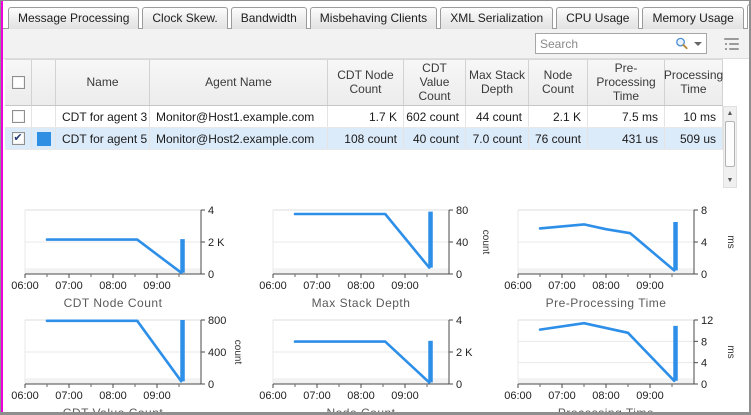 The height and width of the screenshot is (415, 751). What do you see at coordinates (113, 303) in the screenshot?
I see `chart-title: CDT Node Count` at bounding box center [113, 303].